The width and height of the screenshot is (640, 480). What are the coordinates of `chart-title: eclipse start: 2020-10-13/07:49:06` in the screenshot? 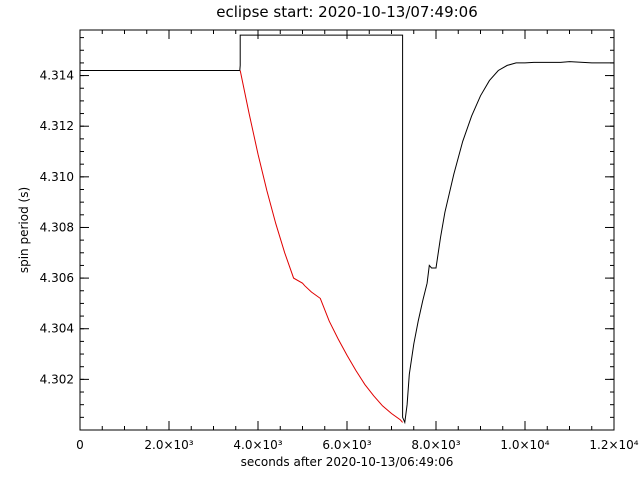 It's located at (347, 12).